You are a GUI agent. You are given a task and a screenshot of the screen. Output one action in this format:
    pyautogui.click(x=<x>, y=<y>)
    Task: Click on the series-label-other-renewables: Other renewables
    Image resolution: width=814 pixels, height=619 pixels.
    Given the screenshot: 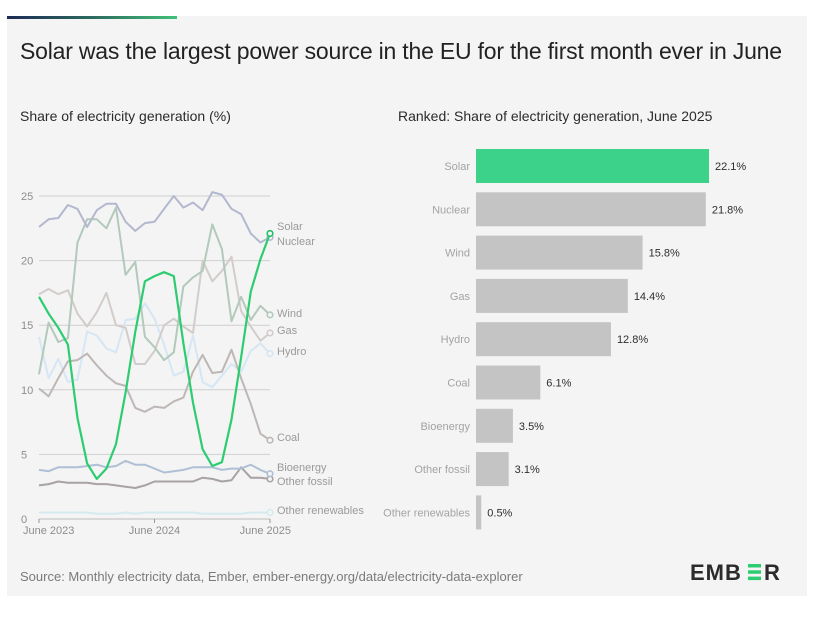 What is the action you would take?
    pyautogui.click(x=320, y=511)
    